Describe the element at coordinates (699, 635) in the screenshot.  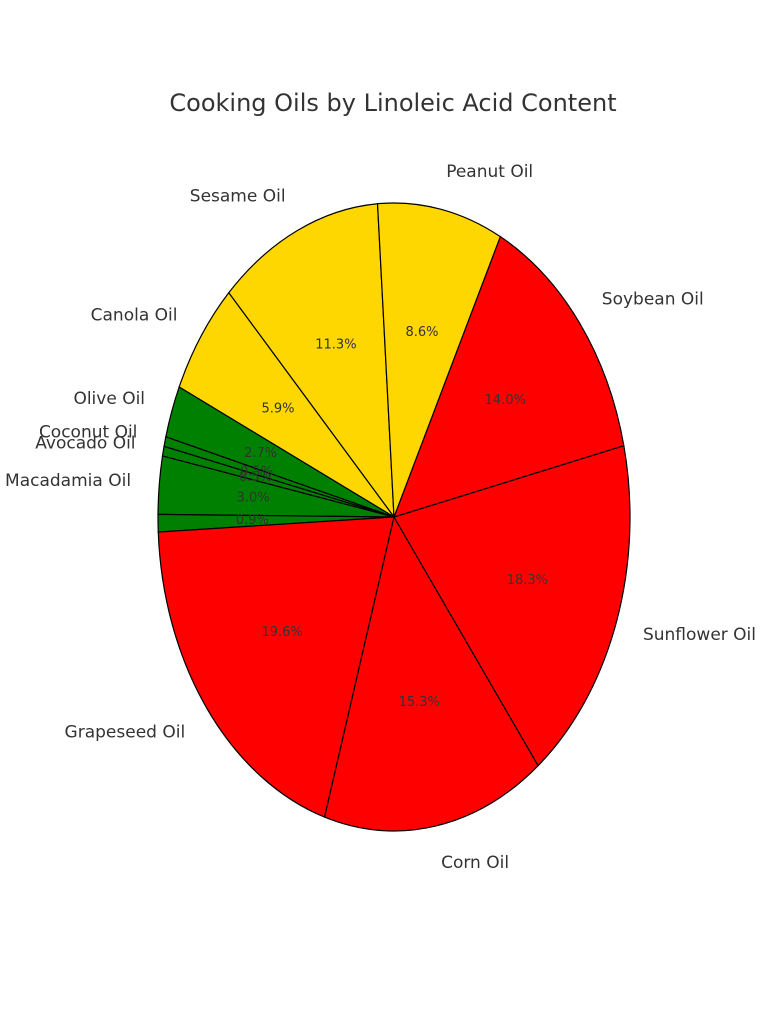
I see `category-label-sunflower-oil: Sunflower Oil` at that location.